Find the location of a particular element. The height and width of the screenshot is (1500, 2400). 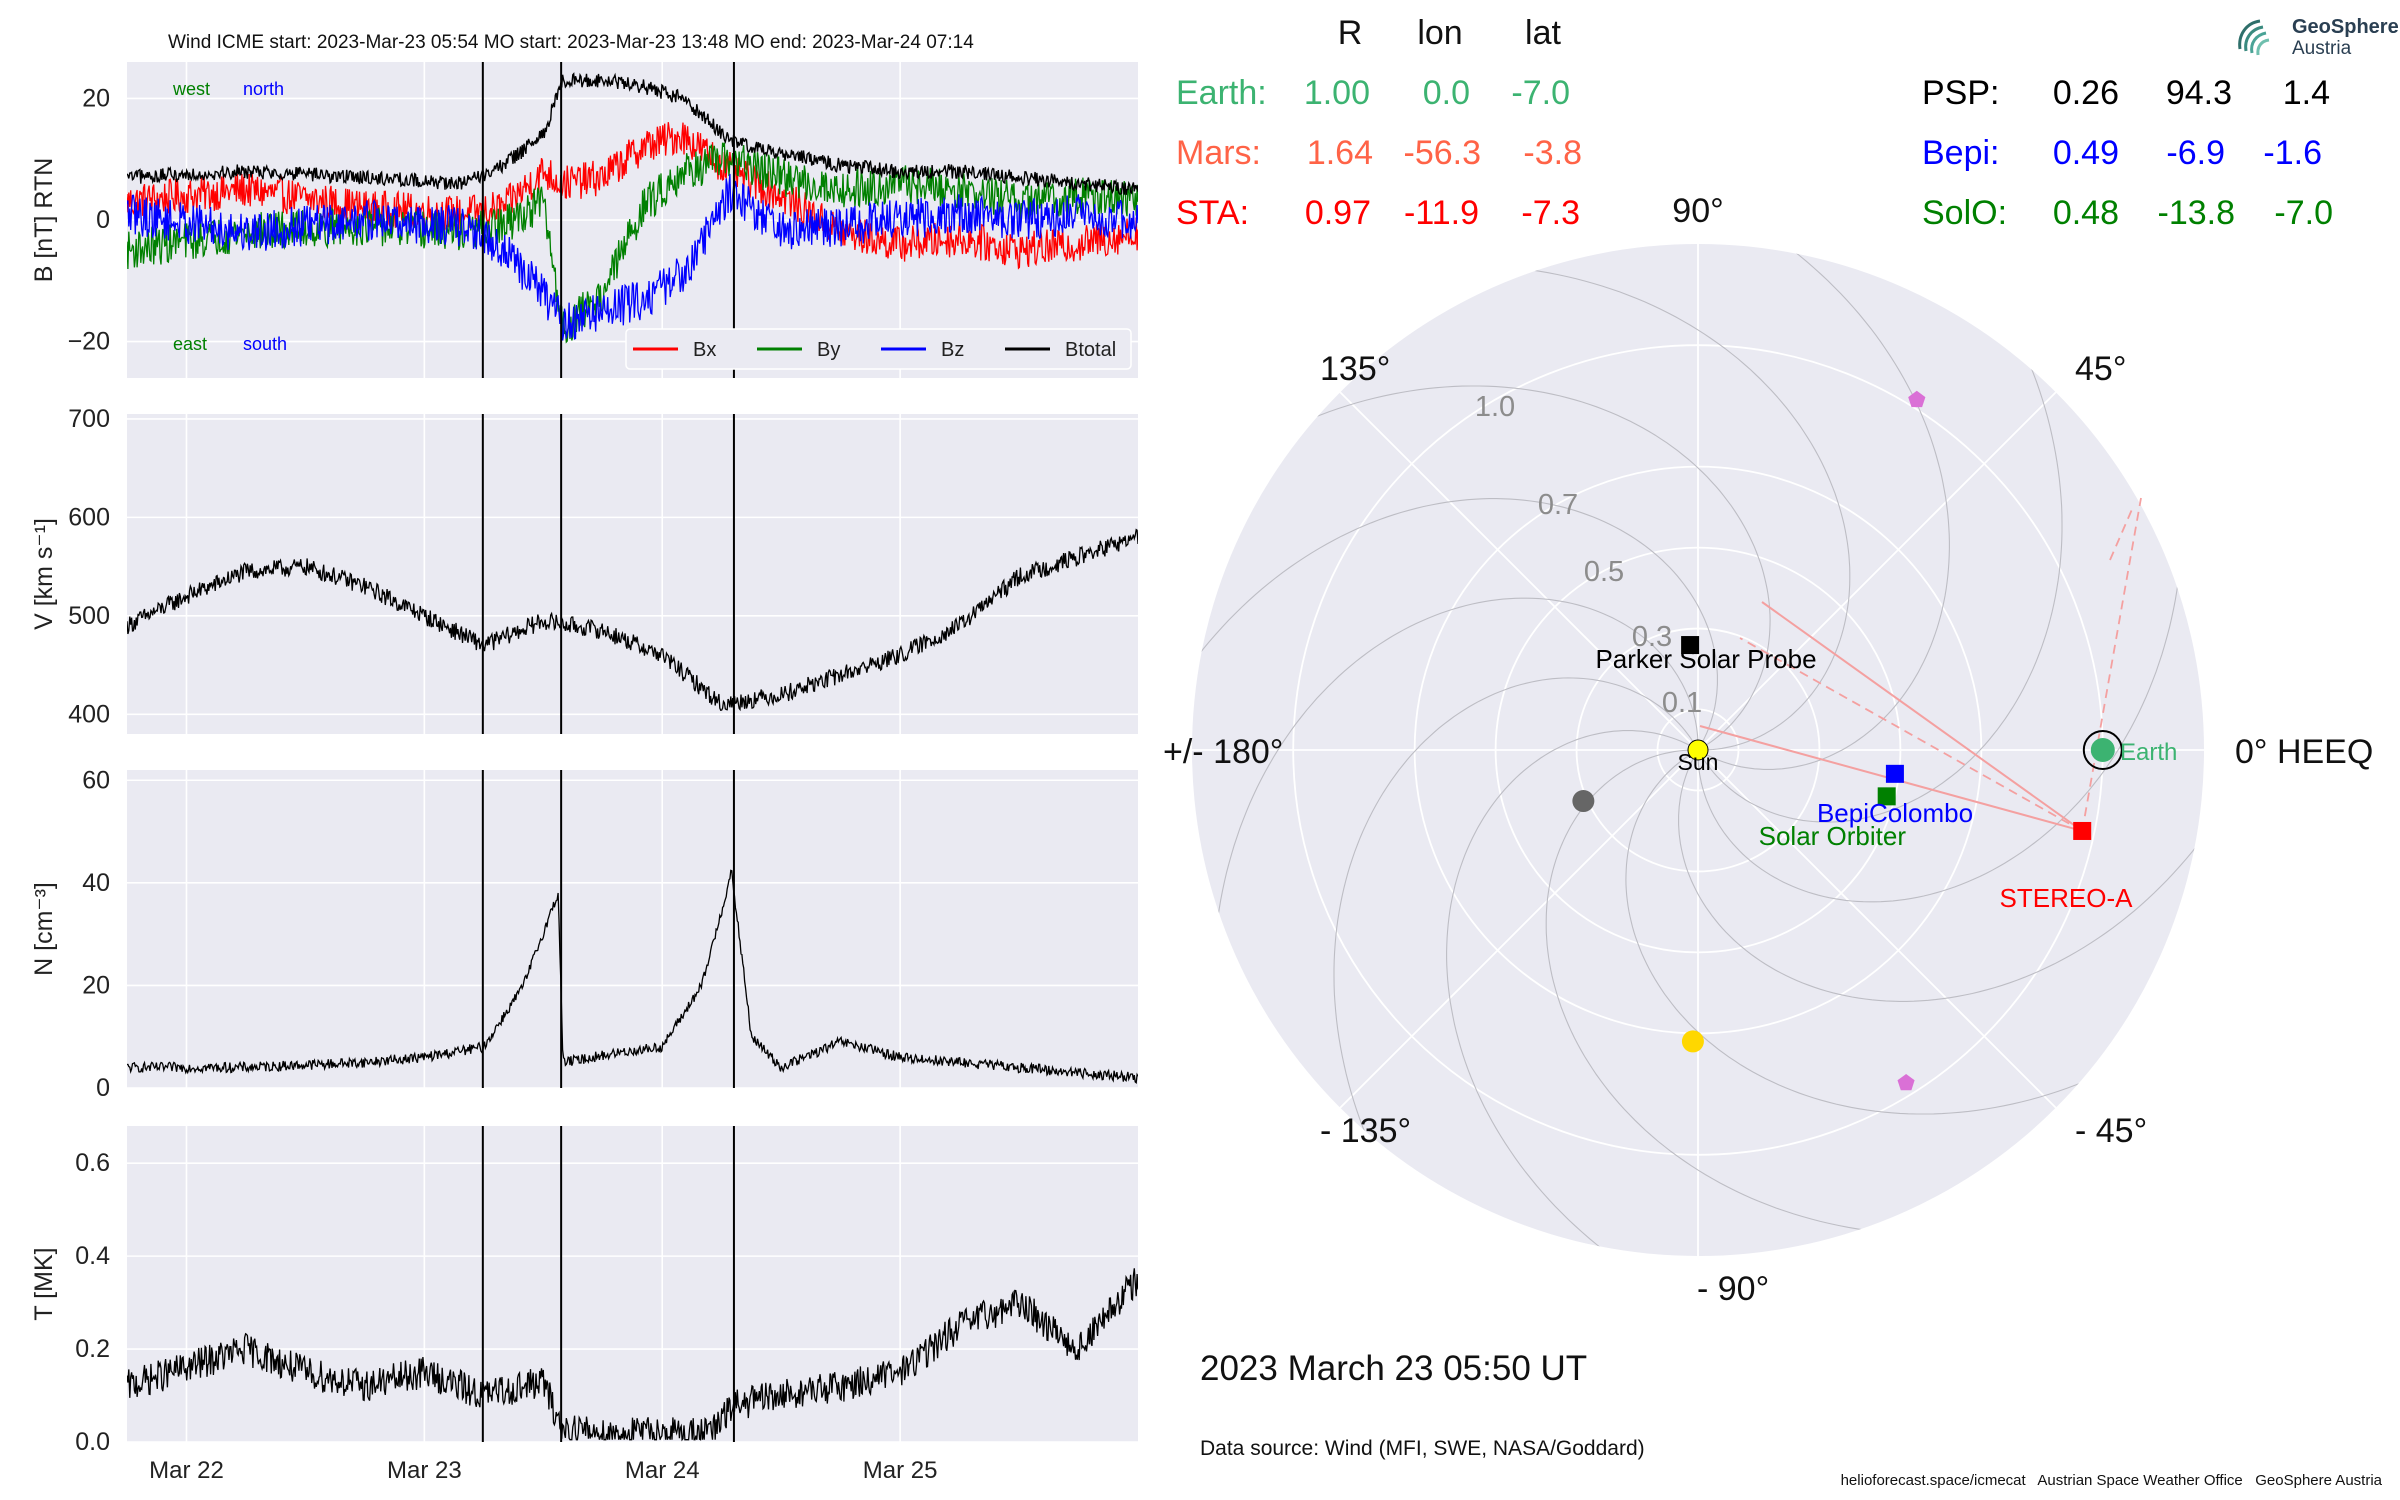

parker-solar-probe-label: Parker Solar Probe is located at coordinates (1705, 659).